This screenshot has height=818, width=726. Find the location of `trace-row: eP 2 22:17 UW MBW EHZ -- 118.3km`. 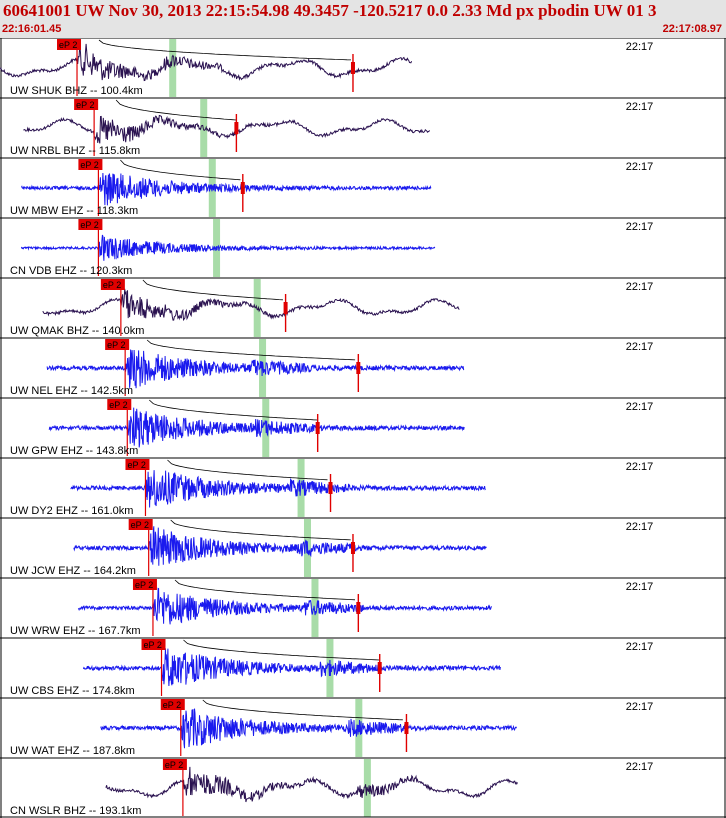

trace-row: eP 2 22:17 UW MBW EHZ -- 118.3km is located at coordinates (363, 187).